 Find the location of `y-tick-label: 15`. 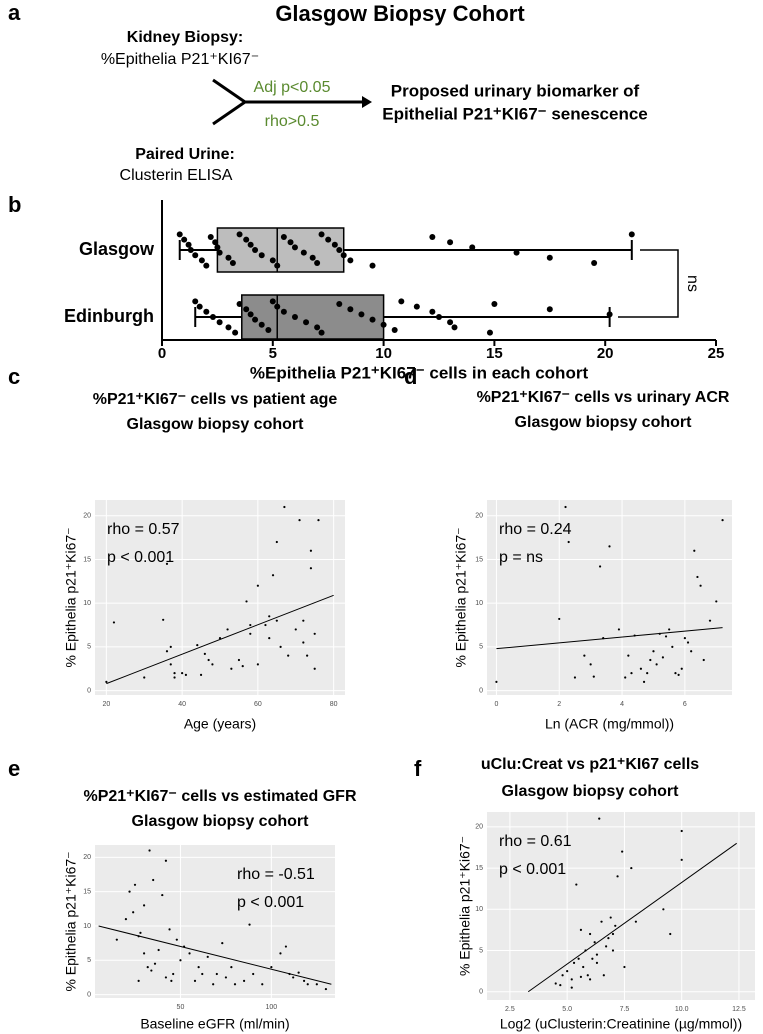

y-tick-label: 15 is located at coordinates (479, 868).